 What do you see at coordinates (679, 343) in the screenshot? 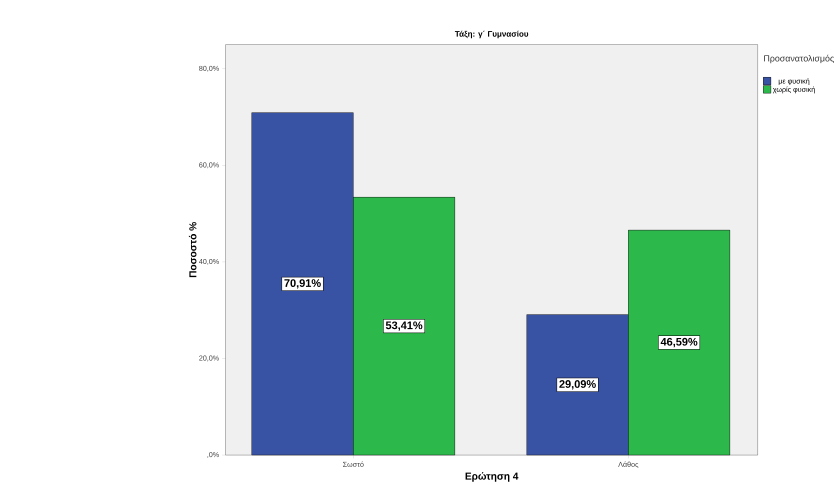
I see `data-label: 46,59%` at bounding box center [679, 343].